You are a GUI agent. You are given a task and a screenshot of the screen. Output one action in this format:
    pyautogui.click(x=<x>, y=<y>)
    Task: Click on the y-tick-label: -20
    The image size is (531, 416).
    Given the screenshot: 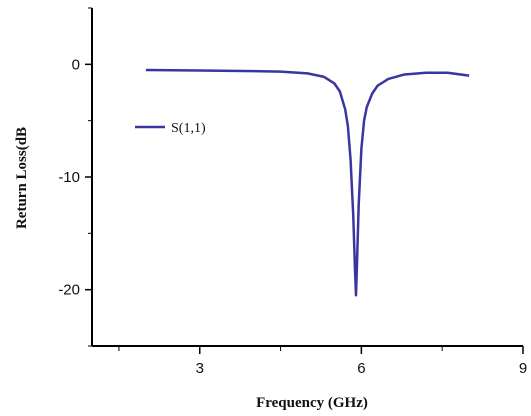 What is the action you would take?
    pyautogui.click(x=69, y=290)
    